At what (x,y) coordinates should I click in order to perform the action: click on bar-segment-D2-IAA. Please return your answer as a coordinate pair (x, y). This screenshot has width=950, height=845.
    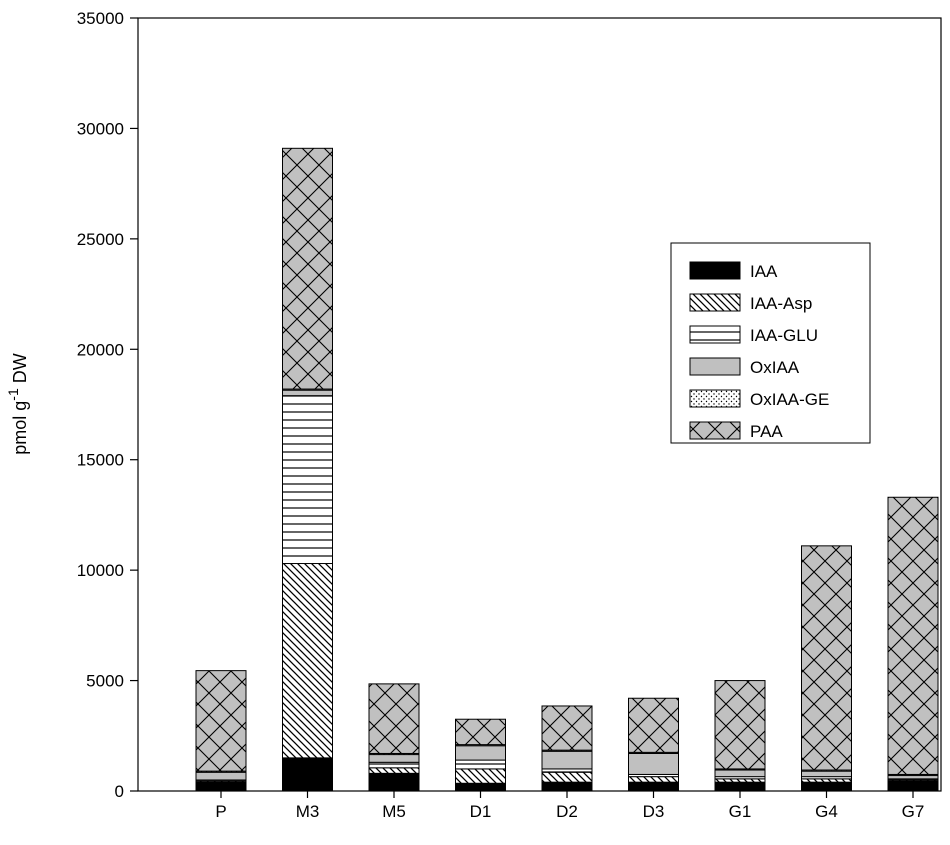
    Looking at the image, I should click on (567, 786).